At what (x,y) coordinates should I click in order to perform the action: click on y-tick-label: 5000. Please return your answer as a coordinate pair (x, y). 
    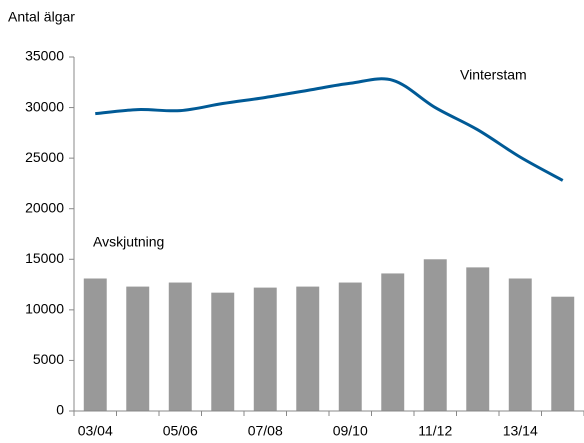
    Looking at the image, I should click on (48, 359).